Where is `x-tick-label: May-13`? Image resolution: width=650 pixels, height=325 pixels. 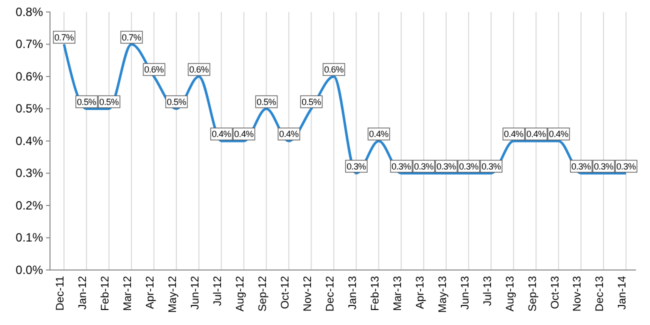 x-tick-label: May-13 is located at coordinates (442, 294).